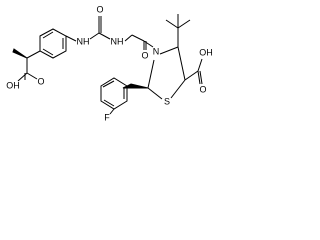 The image size is (320, 240). What do you see at coordinates (167, 101) in the screenshot?
I see `atom-label: S` at bounding box center [167, 101].